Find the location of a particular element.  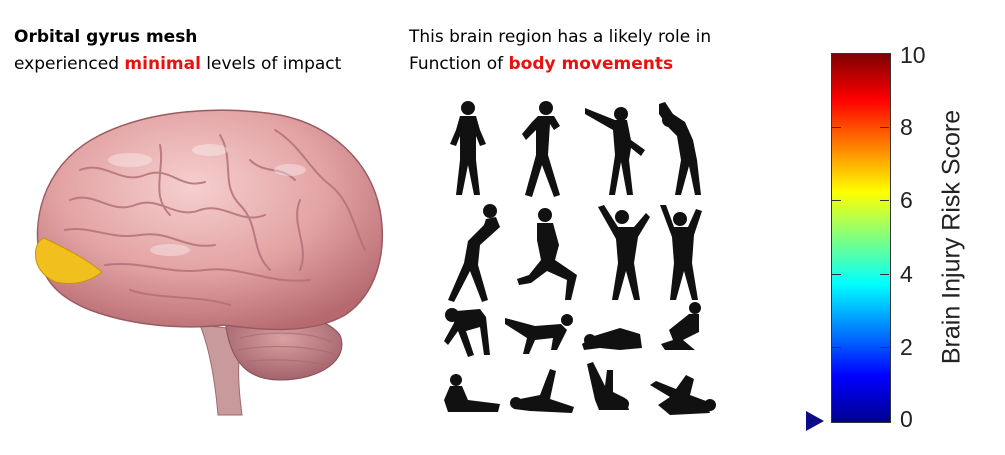

figure-standing-hands-hips is located at coordinates (468, 148).